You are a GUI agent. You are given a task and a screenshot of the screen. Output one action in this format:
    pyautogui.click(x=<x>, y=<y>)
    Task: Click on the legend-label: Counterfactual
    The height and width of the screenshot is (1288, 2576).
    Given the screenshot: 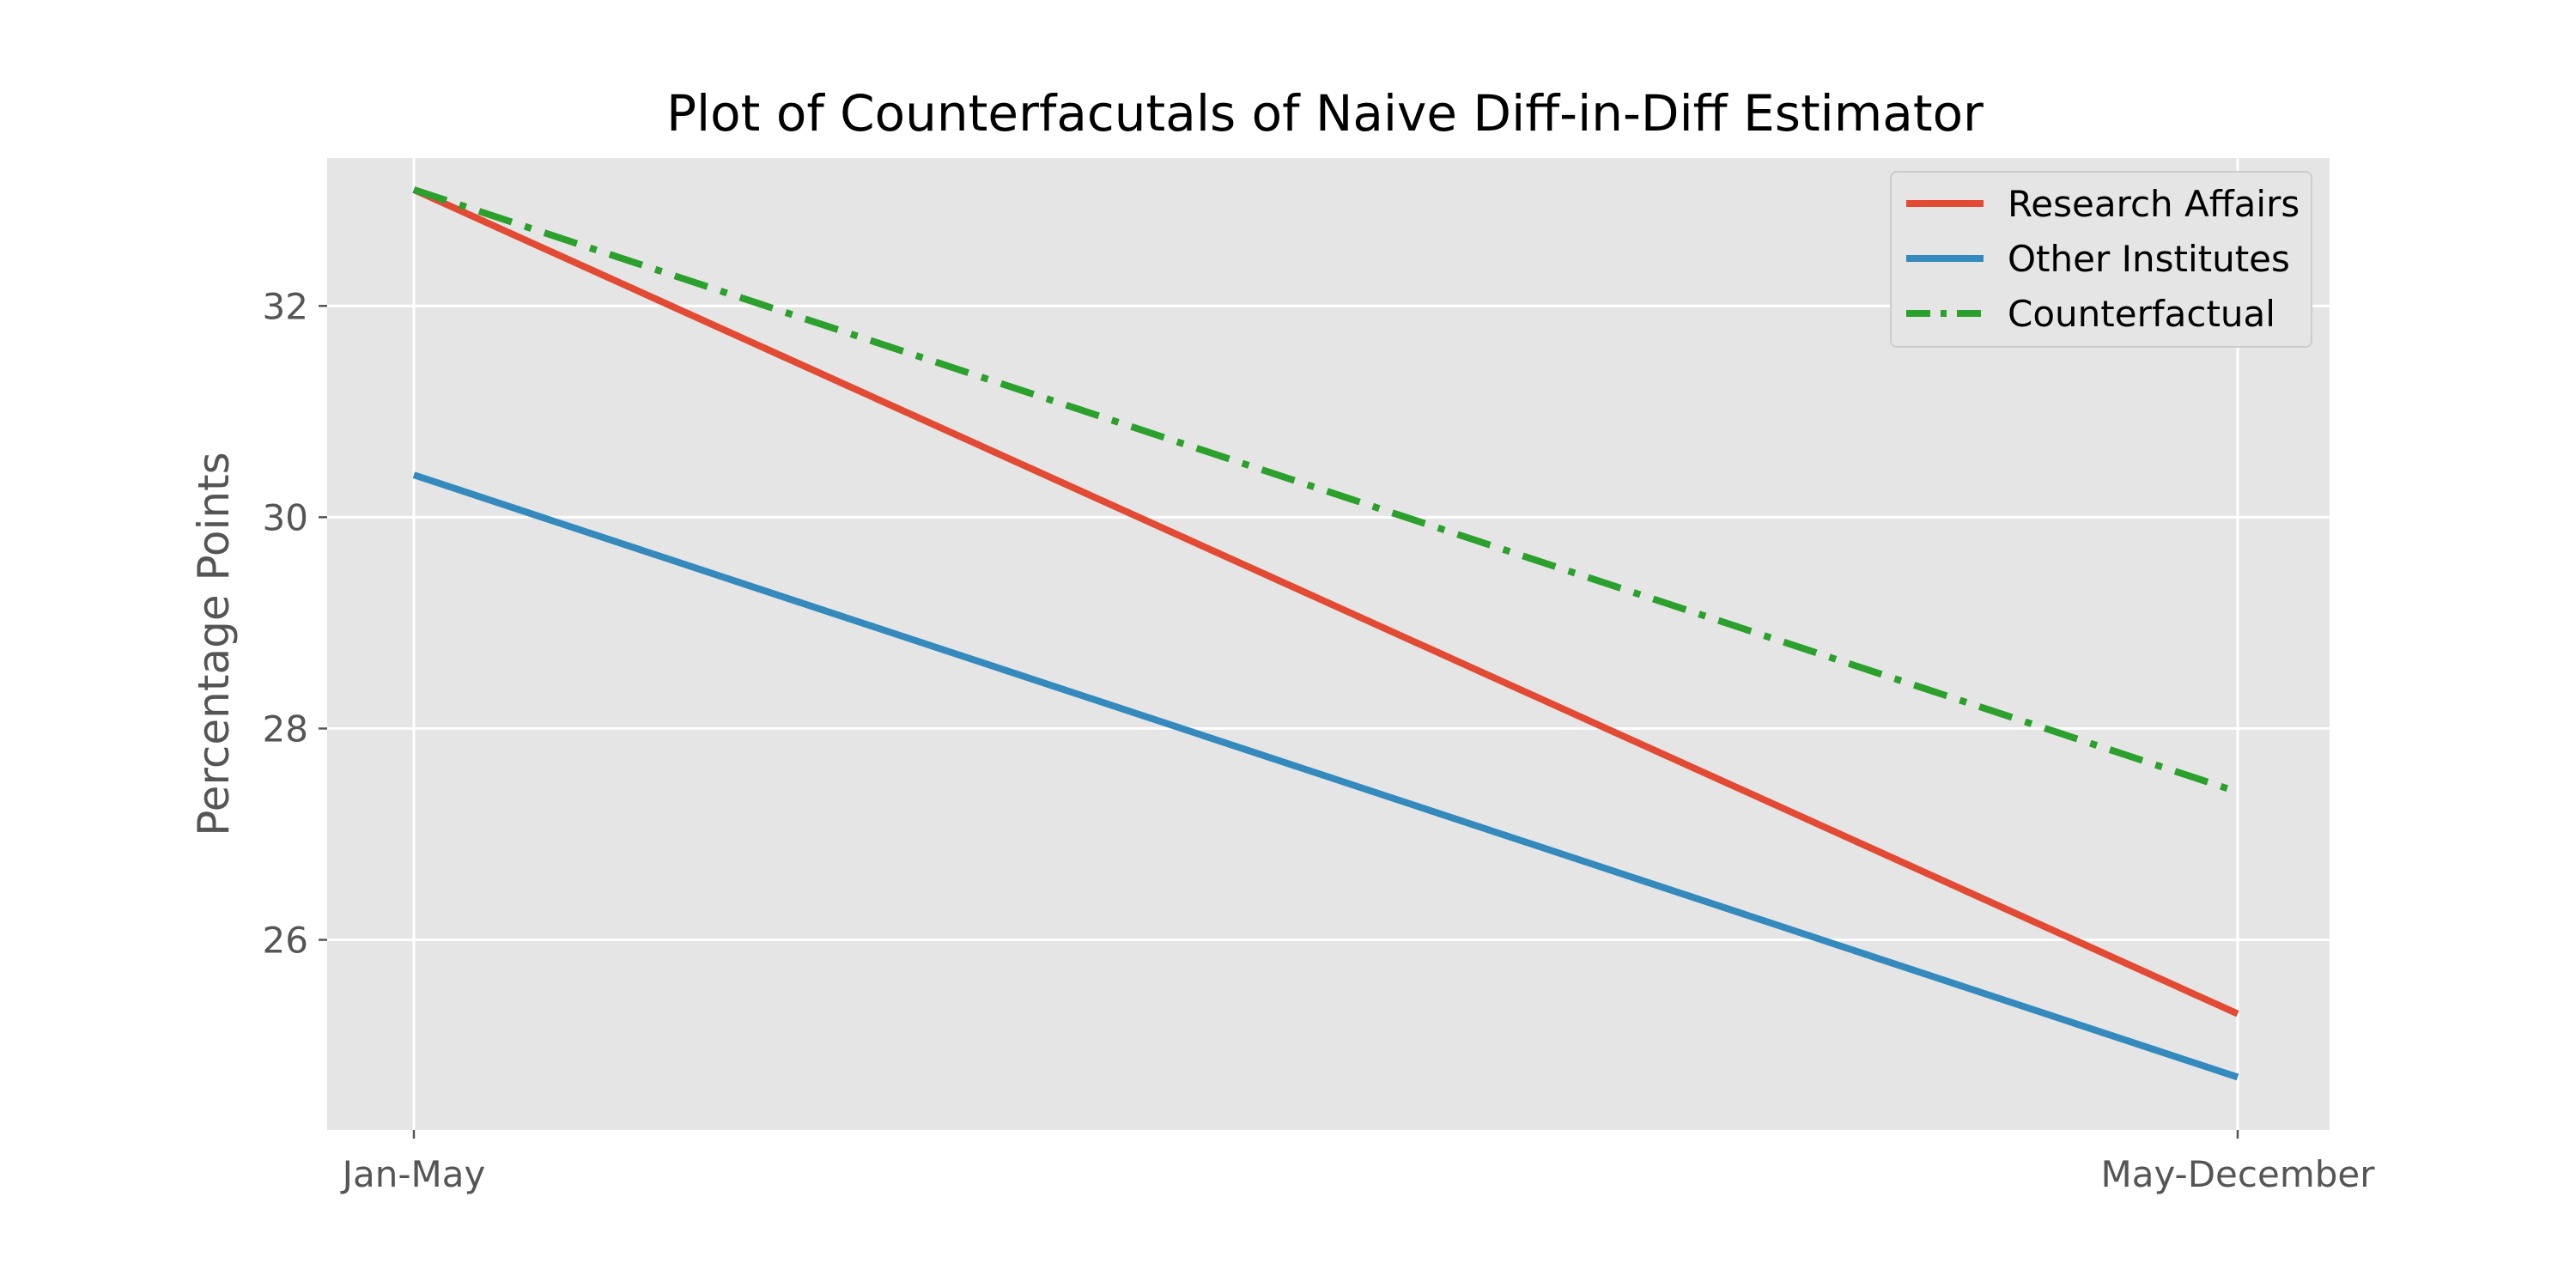 What is the action you would take?
    pyautogui.click(x=2141, y=314)
    